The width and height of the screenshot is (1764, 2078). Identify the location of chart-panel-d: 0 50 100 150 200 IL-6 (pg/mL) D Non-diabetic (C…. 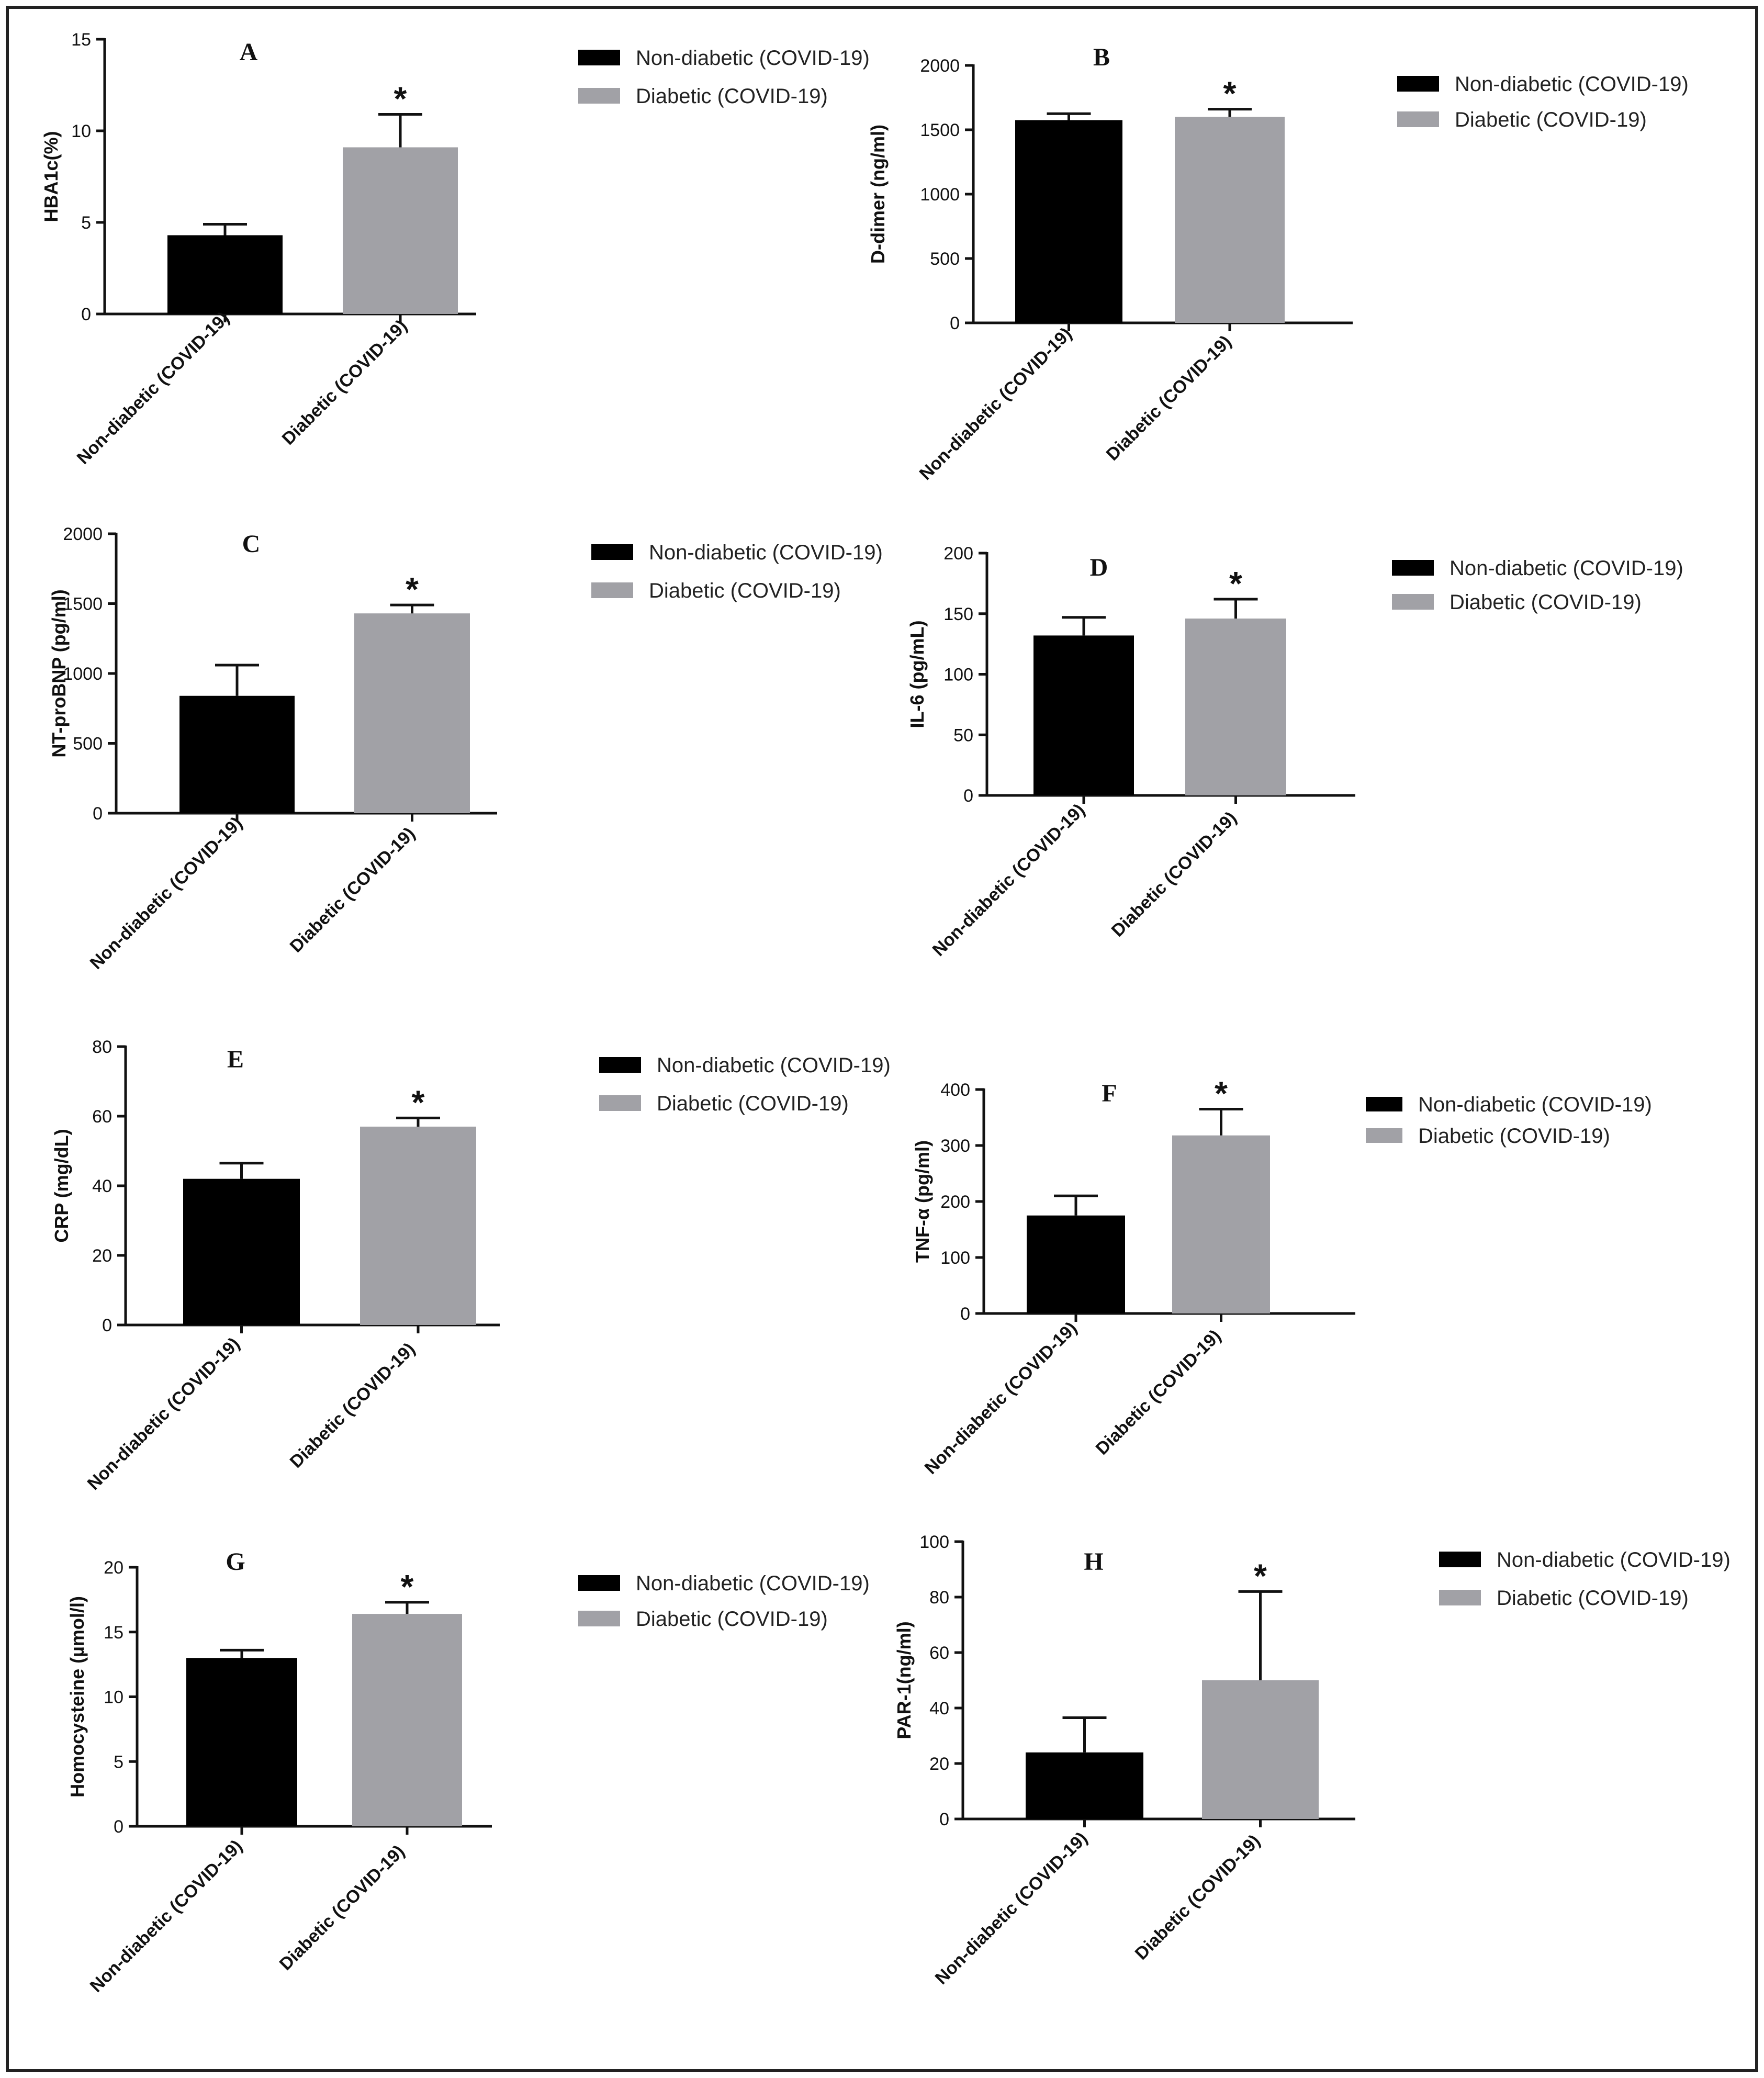
(1295, 752).